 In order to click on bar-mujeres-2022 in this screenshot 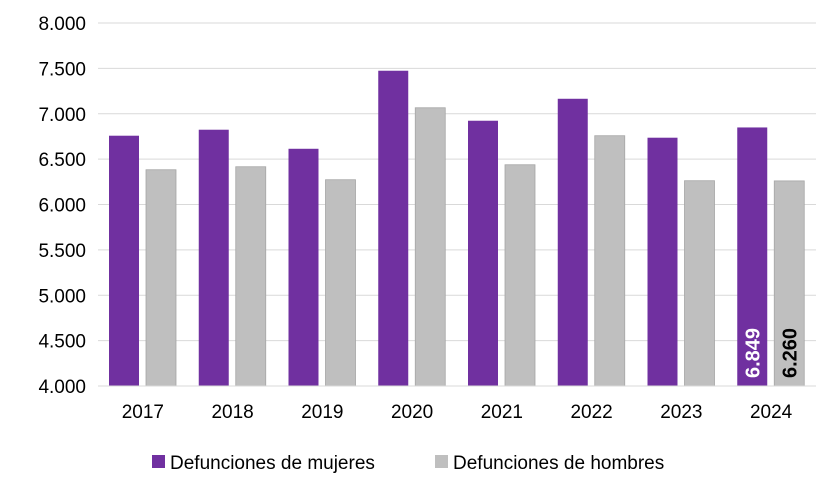, I will do `click(572, 242)`.